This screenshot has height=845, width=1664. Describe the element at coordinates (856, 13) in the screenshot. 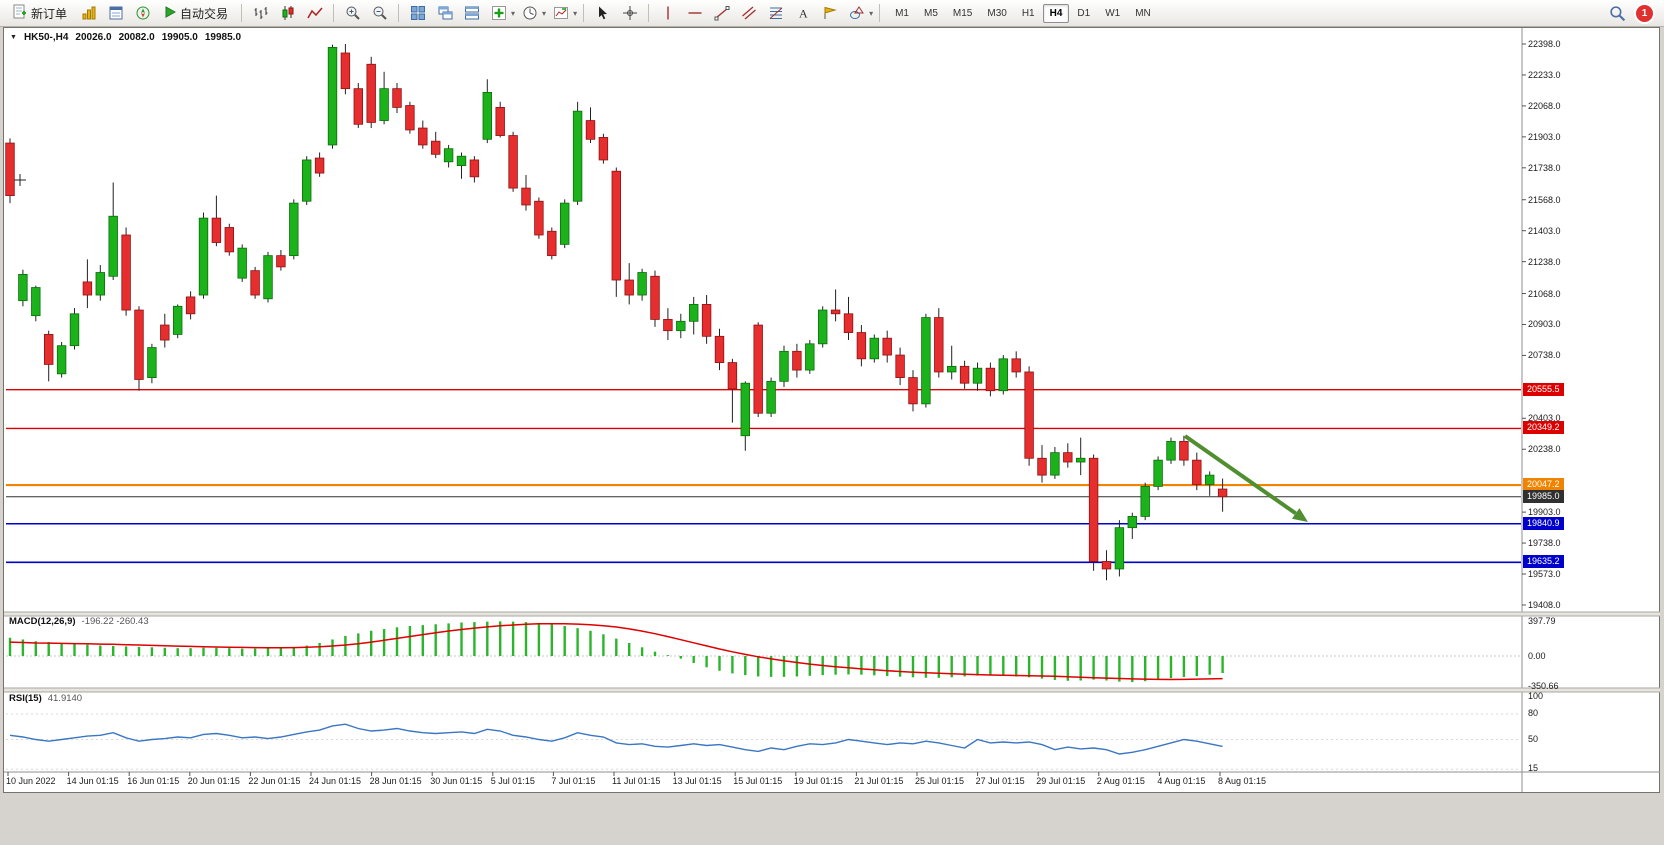

I see `shapes-tool-icon` at that location.